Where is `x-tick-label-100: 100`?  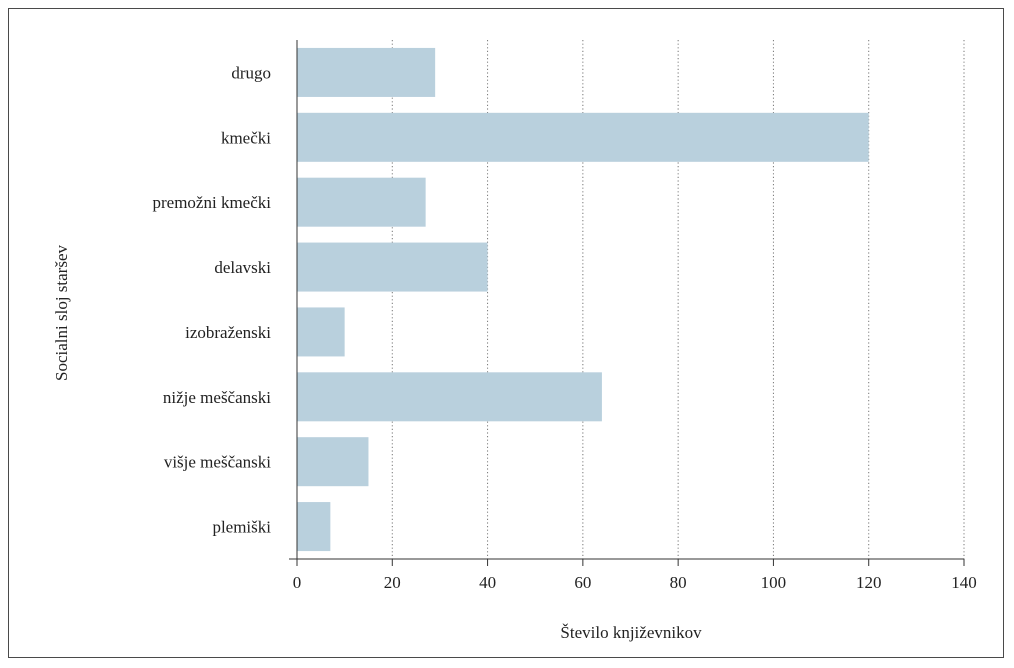
x-tick-label-100: 100 is located at coordinates (774, 582).